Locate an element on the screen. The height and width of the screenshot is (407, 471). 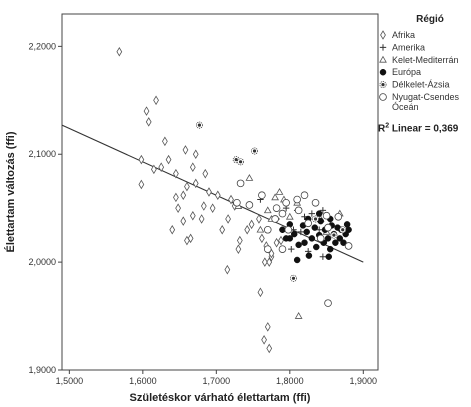
legend-marker-triangle is located at coordinates (383, 59).